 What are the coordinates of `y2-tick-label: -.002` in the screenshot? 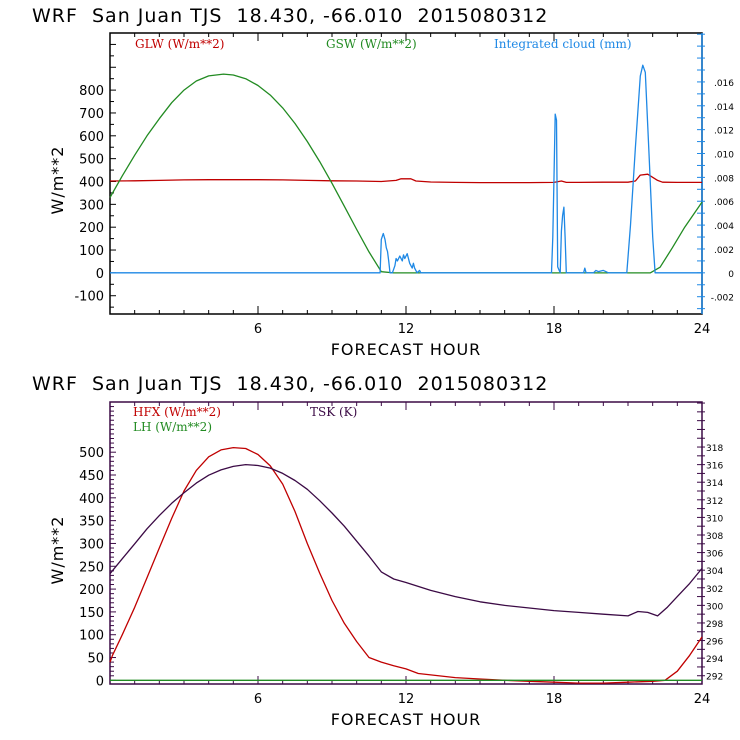 It's located at (722, 299).